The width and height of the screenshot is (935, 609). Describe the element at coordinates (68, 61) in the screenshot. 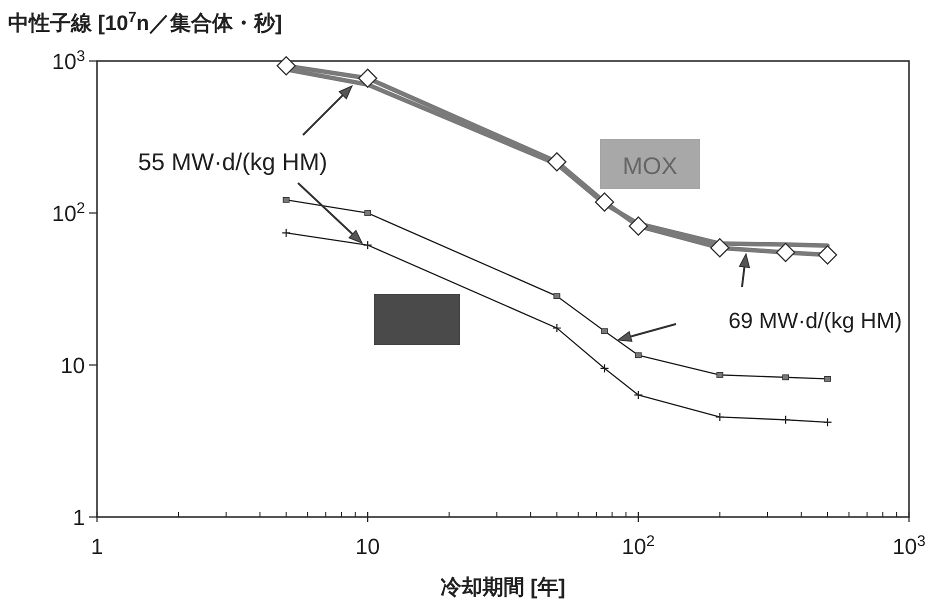

I see `y-tick-label: 10$^{3}$` at that location.